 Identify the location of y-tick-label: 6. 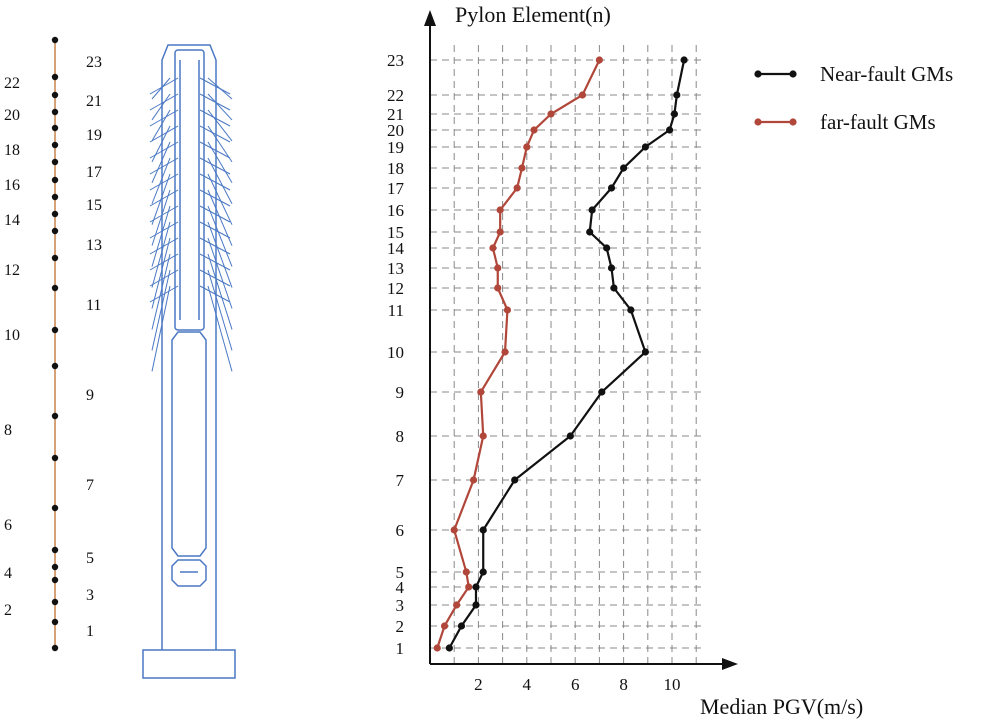
(400, 530).